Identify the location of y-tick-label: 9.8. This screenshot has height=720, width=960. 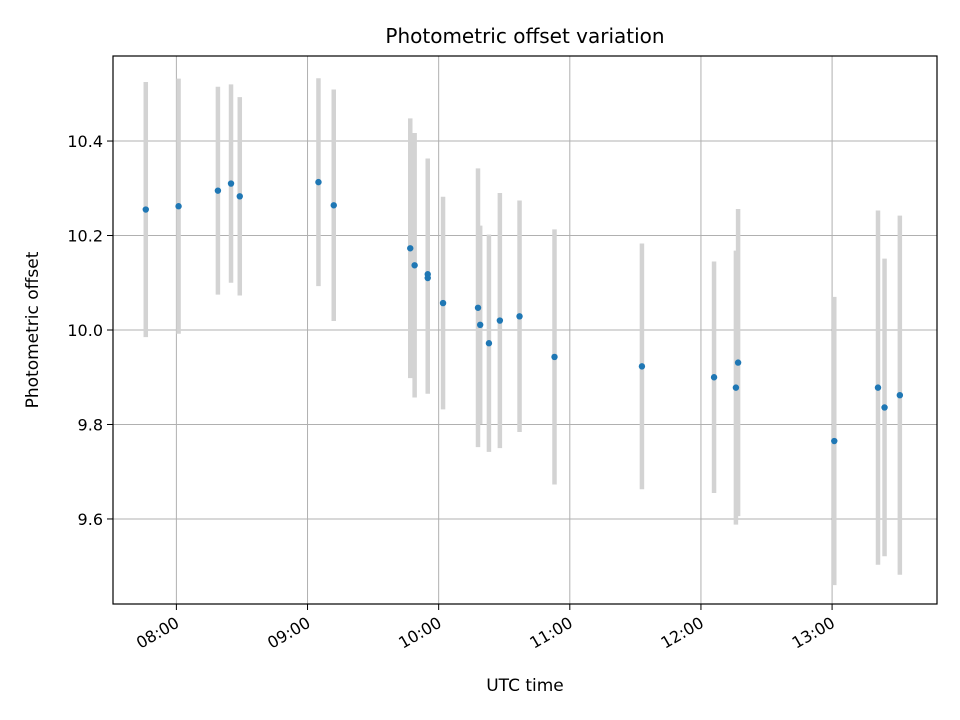
(90, 424).